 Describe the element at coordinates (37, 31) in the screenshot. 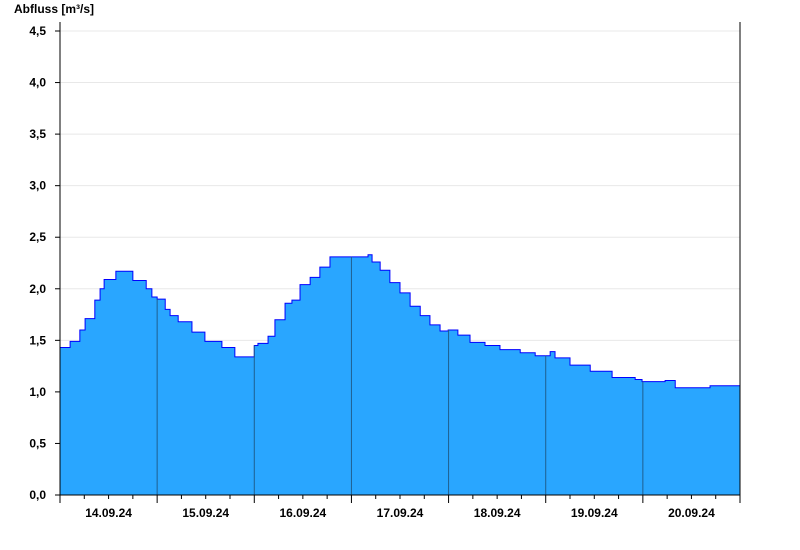

I see `y-tick-label: 4,5` at that location.